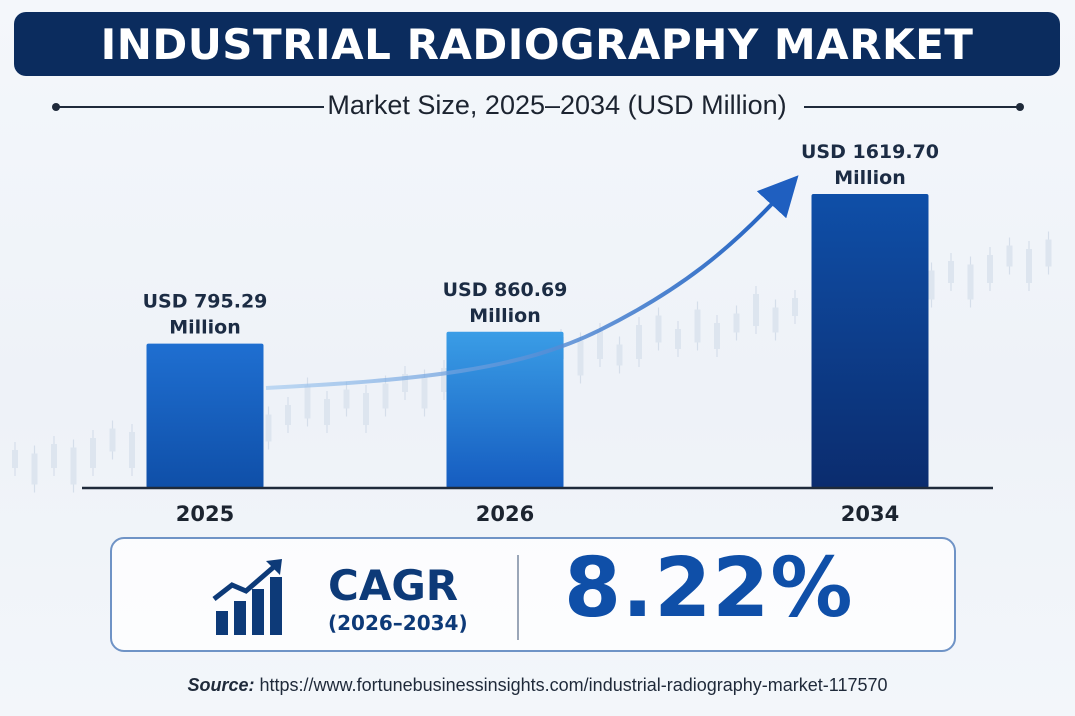  I want to click on cagr-period: (2026–2034), so click(398, 623).